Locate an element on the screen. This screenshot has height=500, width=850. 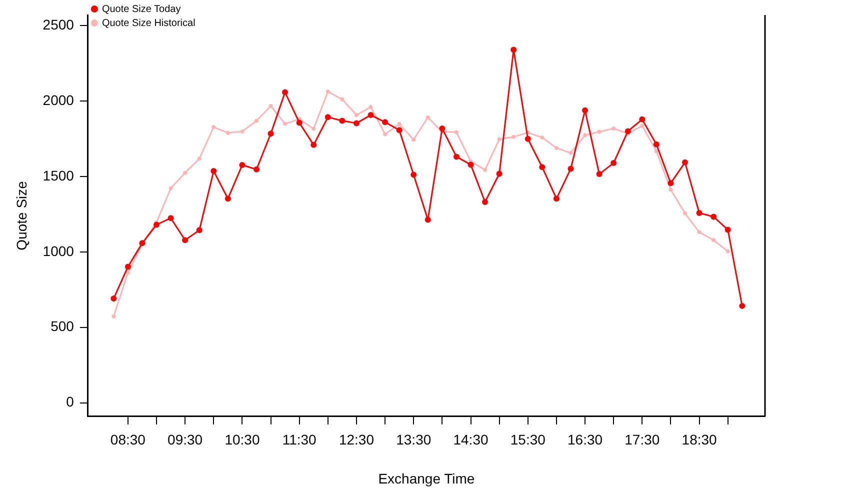
x-tick-label: 14:30 is located at coordinates (470, 440).